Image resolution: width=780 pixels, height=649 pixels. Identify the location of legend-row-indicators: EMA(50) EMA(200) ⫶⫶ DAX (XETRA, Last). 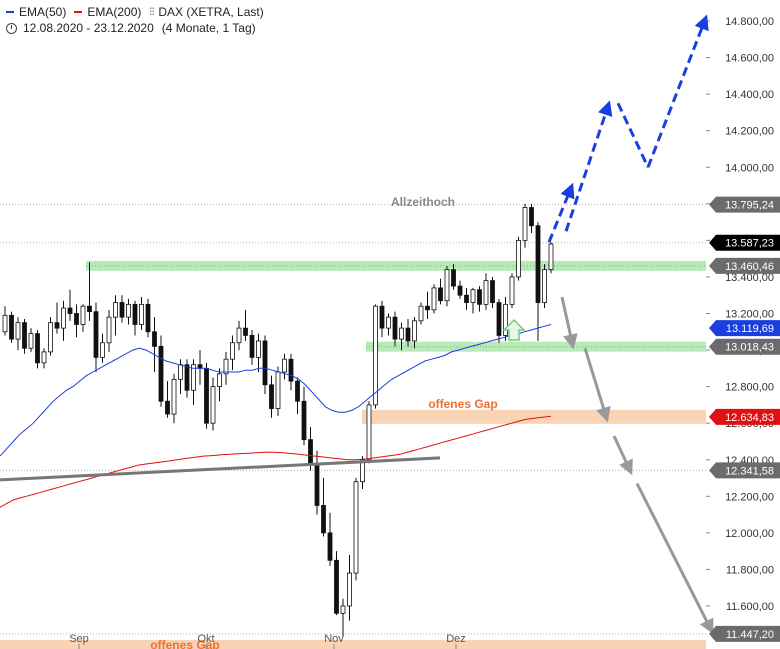
(135, 12).